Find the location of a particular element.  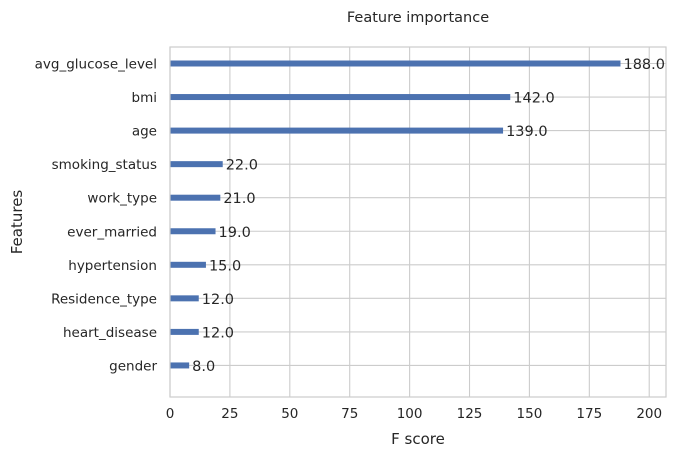

bar-work_type is located at coordinates (195, 197).